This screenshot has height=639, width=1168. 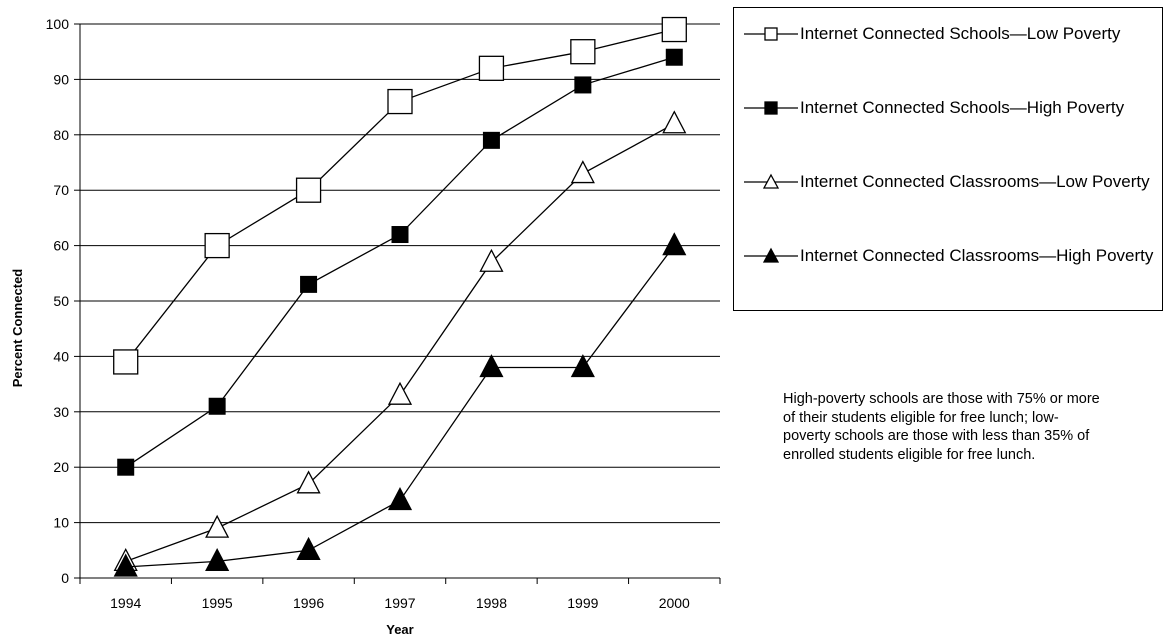 What do you see at coordinates (771, 181) in the screenshot?
I see `legend-marker-open-triangle` at bounding box center [771, 181].